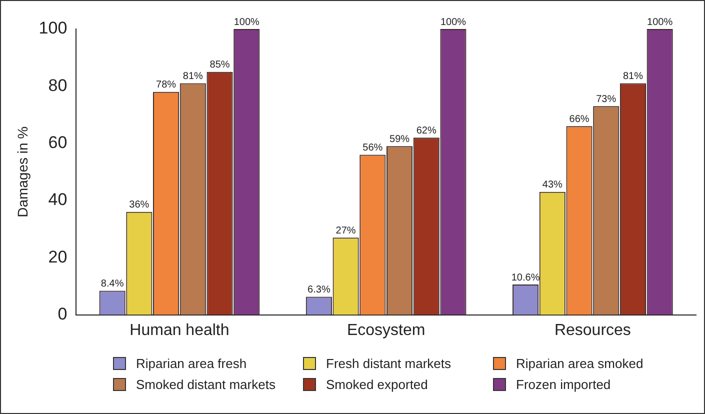 This screenshot has width=705, height=414. I want to click on data-label: 43%, so click(552, 185).